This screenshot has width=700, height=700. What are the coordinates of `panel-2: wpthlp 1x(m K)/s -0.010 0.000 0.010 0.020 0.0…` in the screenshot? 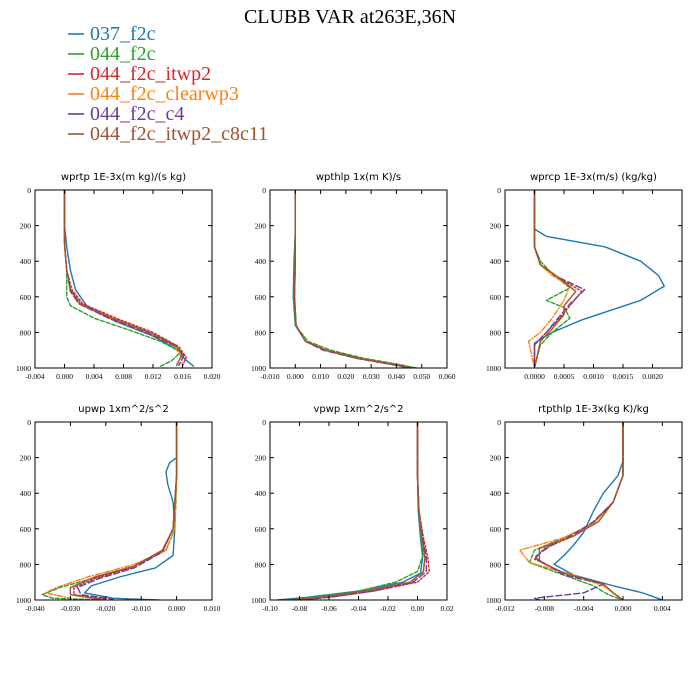 It's located at (353, 276).